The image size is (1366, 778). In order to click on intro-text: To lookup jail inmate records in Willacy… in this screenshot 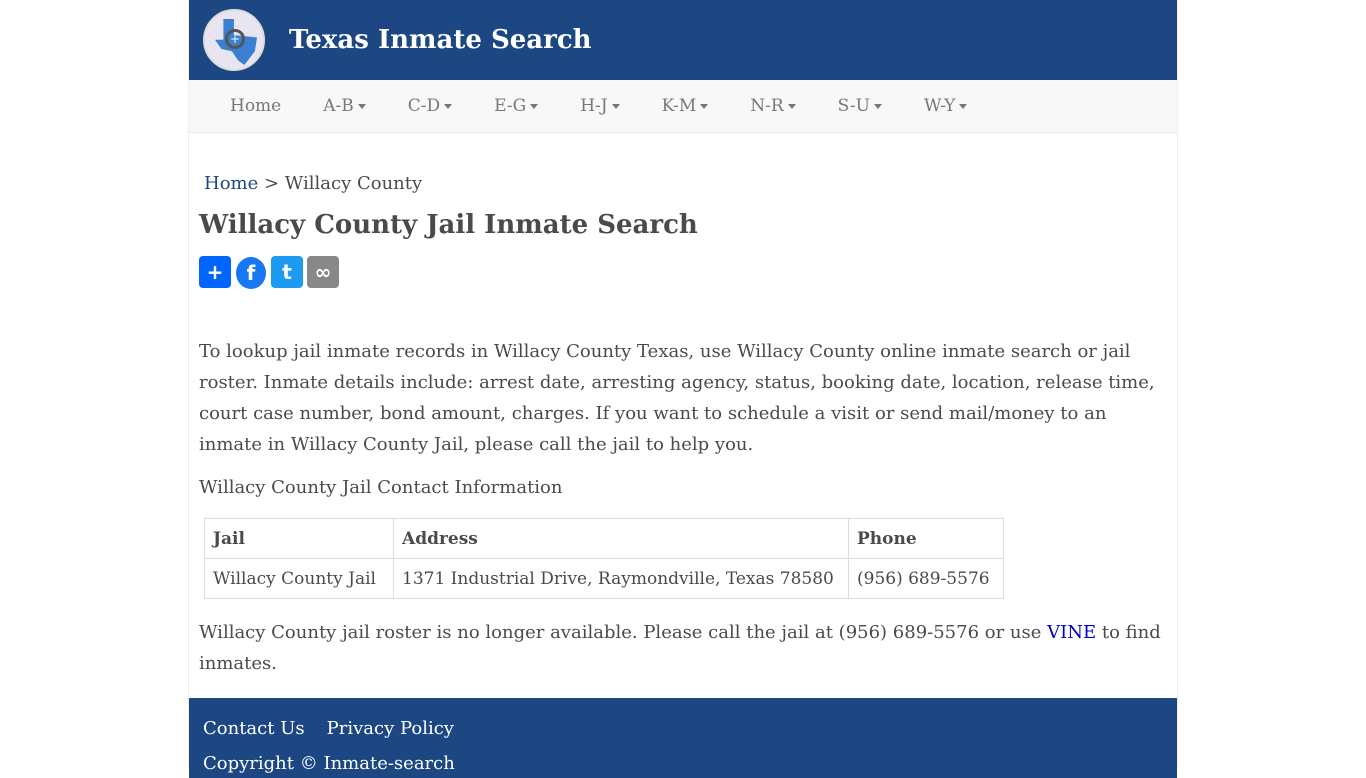, I will do `click(677, 398)`.